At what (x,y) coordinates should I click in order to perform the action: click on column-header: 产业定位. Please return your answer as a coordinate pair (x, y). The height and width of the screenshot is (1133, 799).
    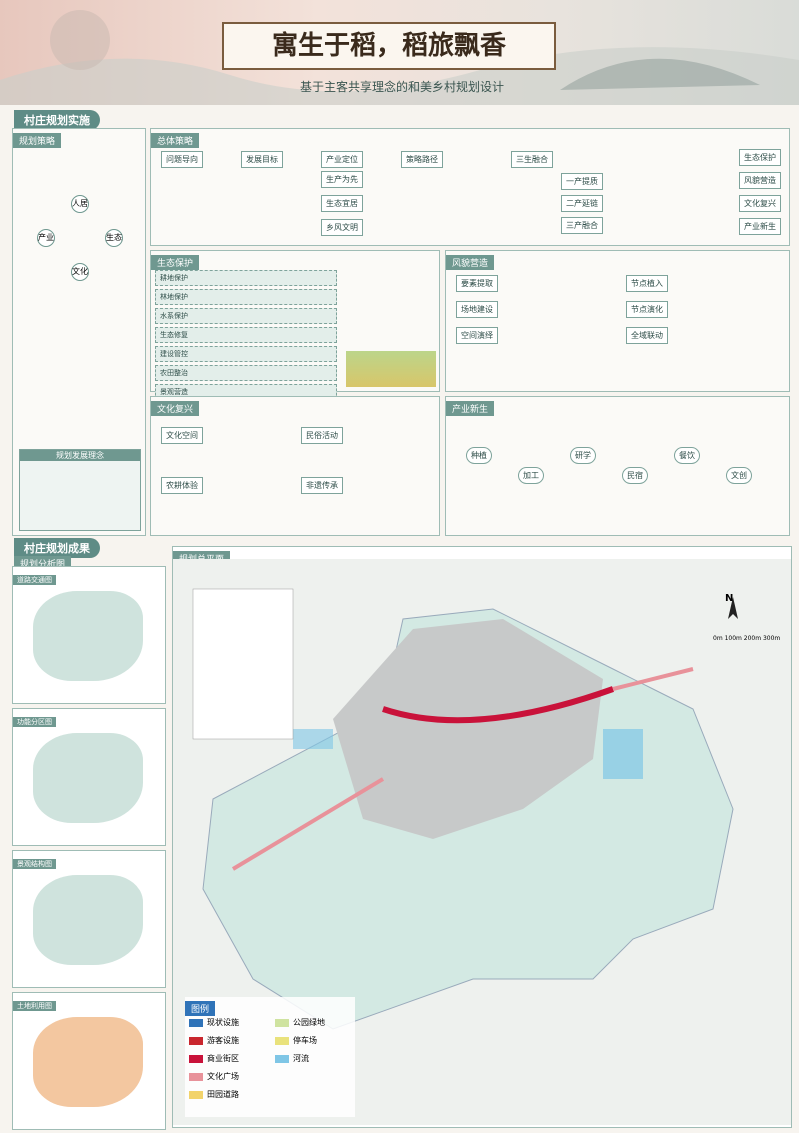
    Looking at the image, I should click on (342, 159).